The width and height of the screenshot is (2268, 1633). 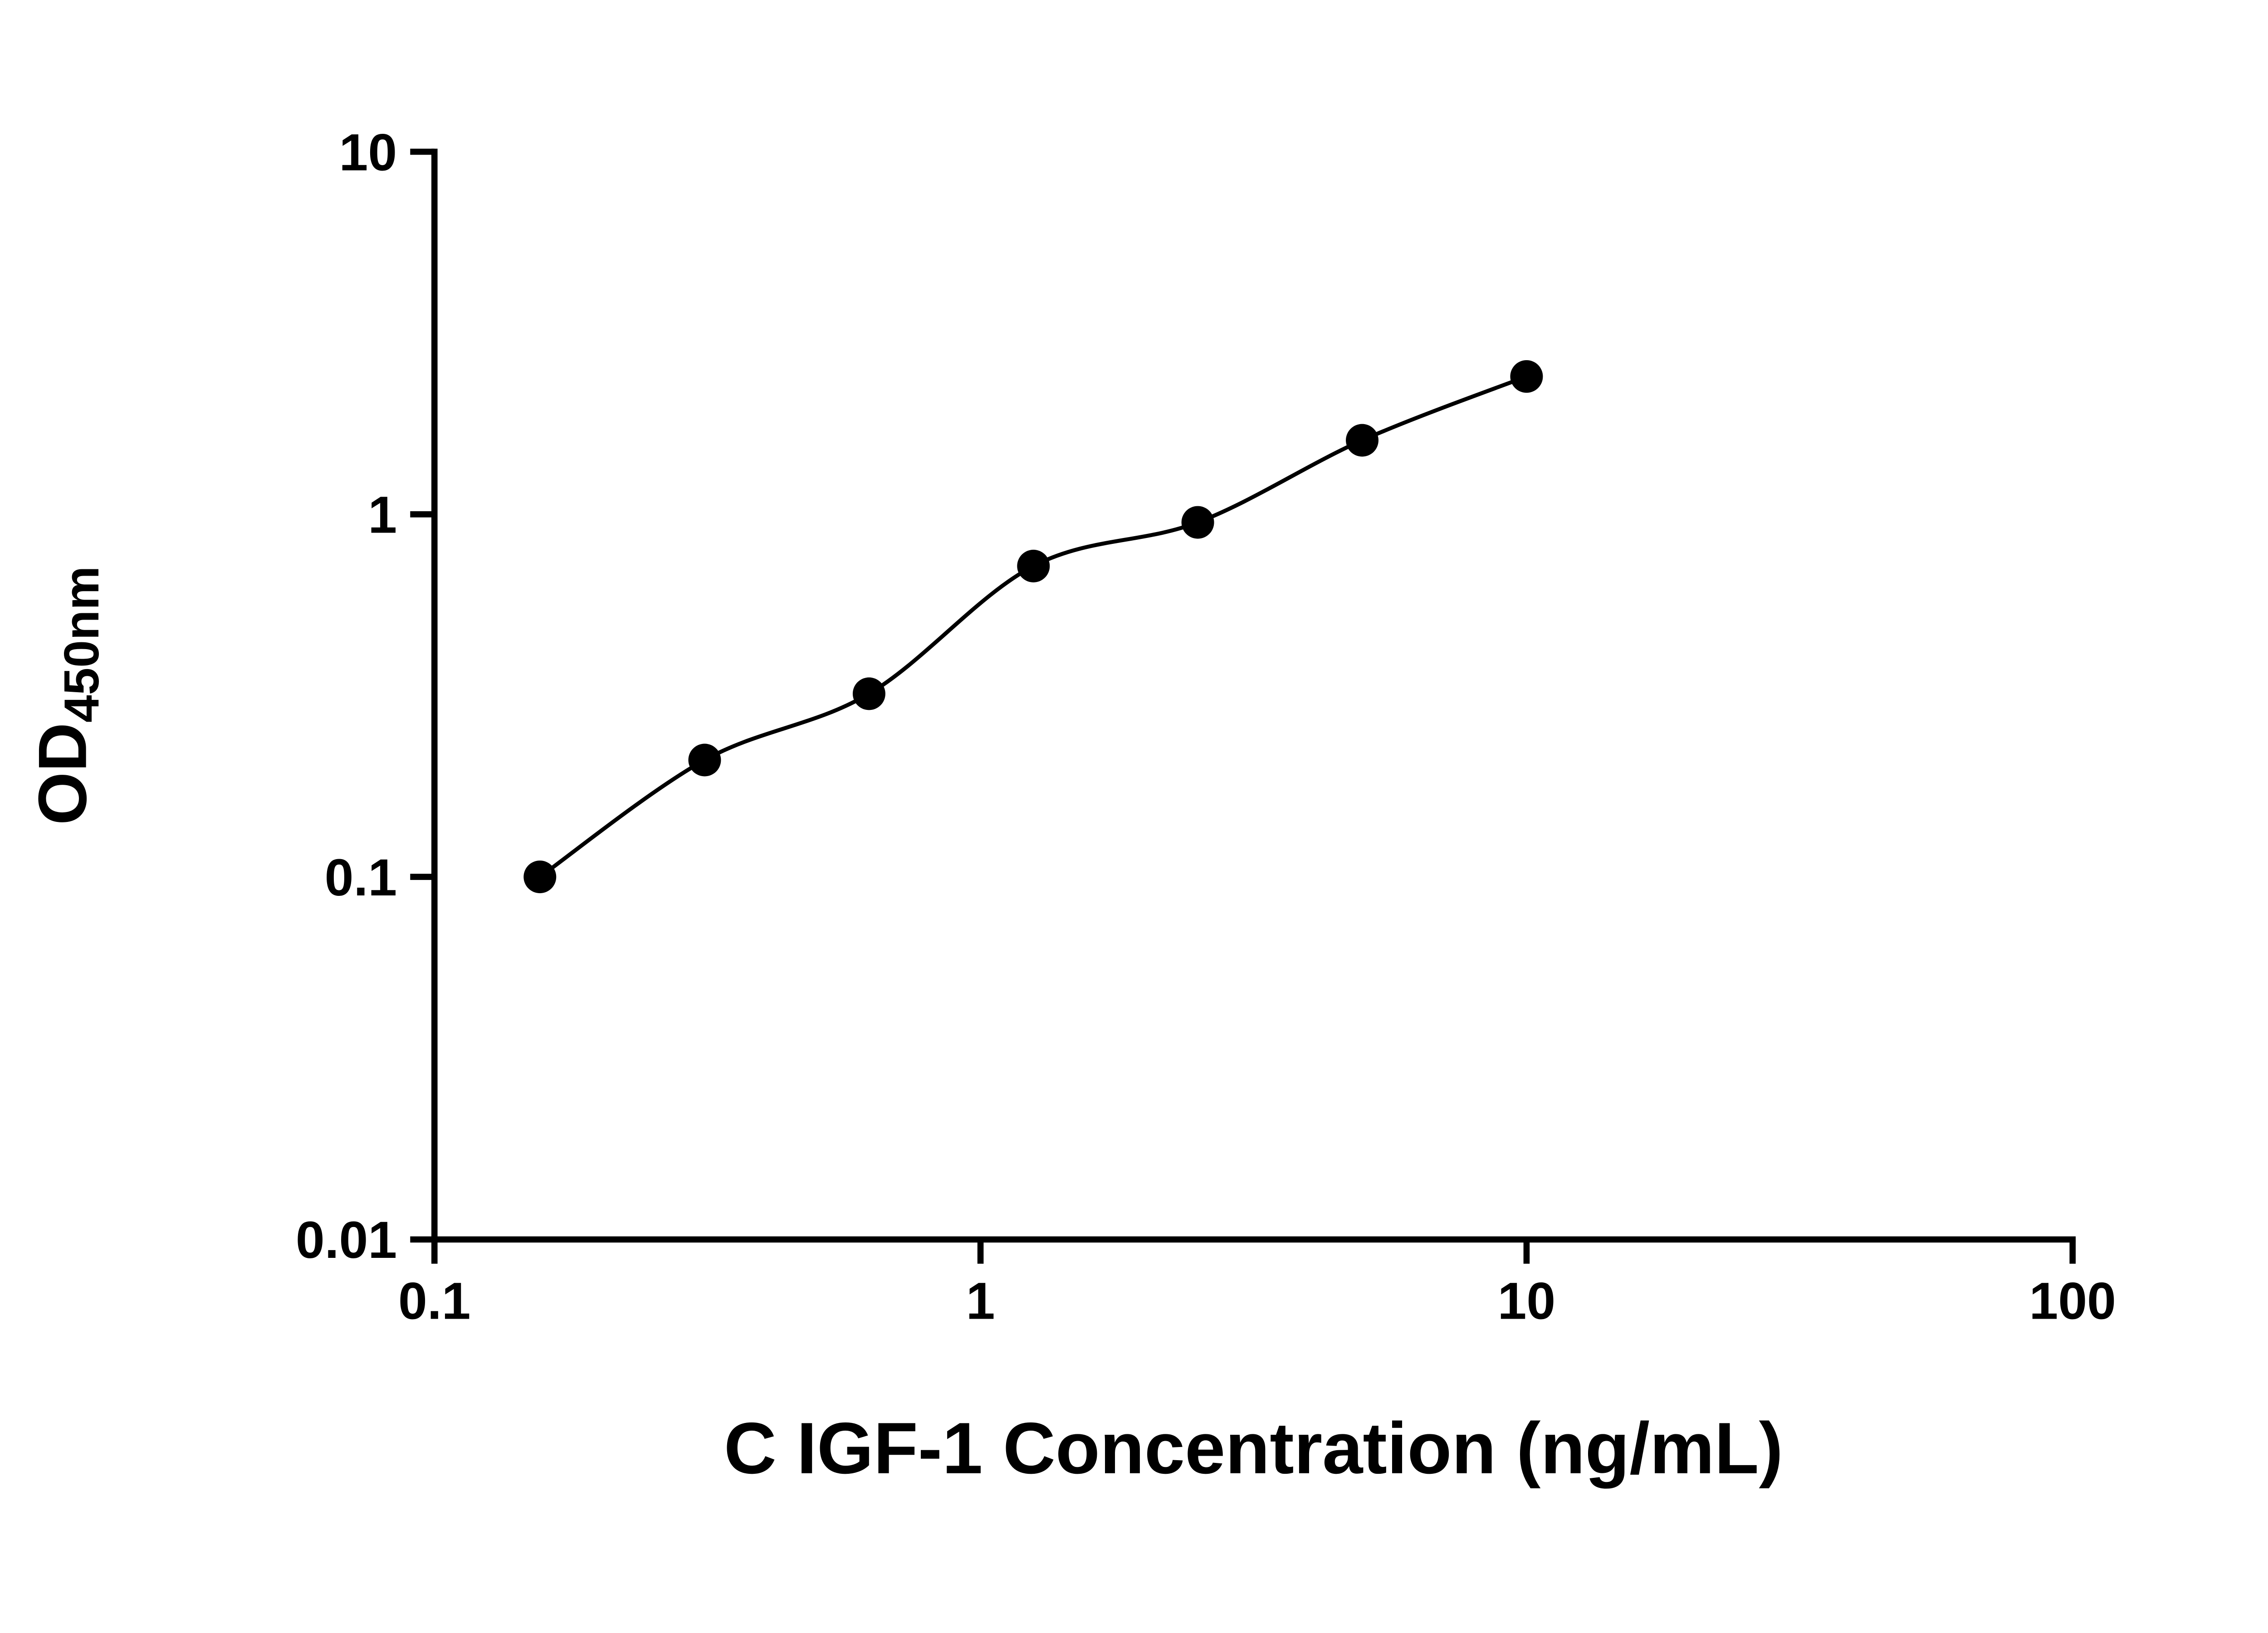 What do you see at coordinates (63, 774) in the screenshot?
I see `y-axis-title-main: OD` at bounding box center [63, 774].